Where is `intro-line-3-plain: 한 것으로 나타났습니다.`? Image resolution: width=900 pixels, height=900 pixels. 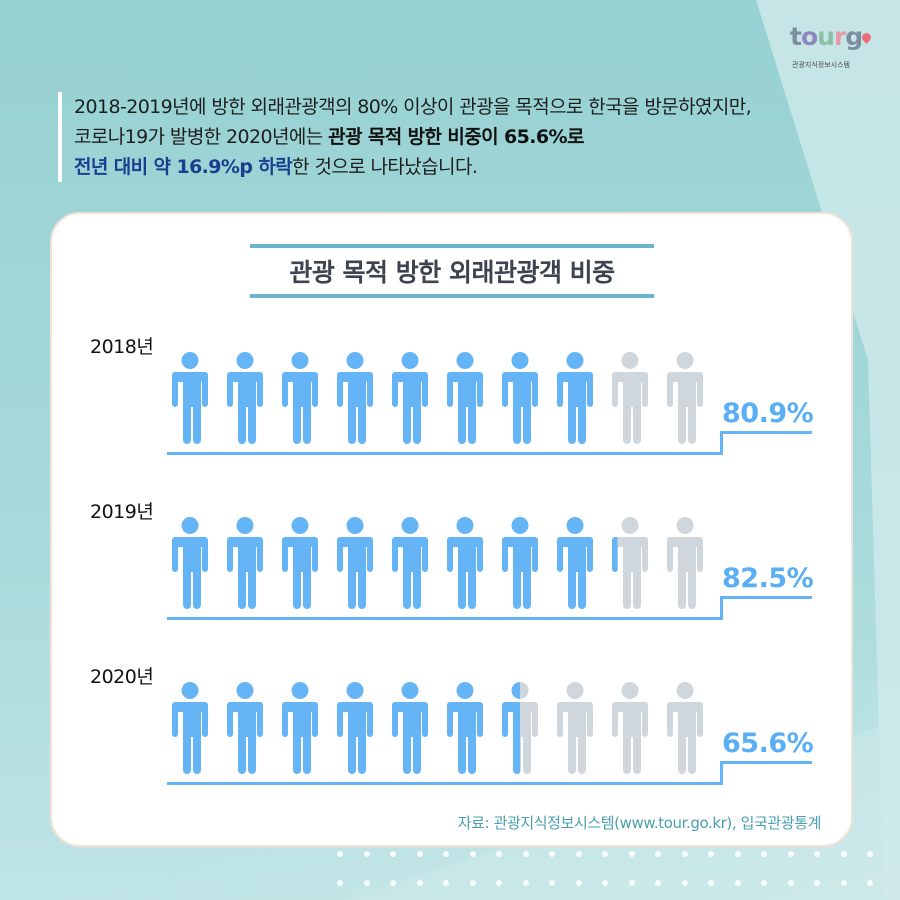 intro-line-3-plain: 한 것으로 나타났습니다. is located at coordinates (385, 167).